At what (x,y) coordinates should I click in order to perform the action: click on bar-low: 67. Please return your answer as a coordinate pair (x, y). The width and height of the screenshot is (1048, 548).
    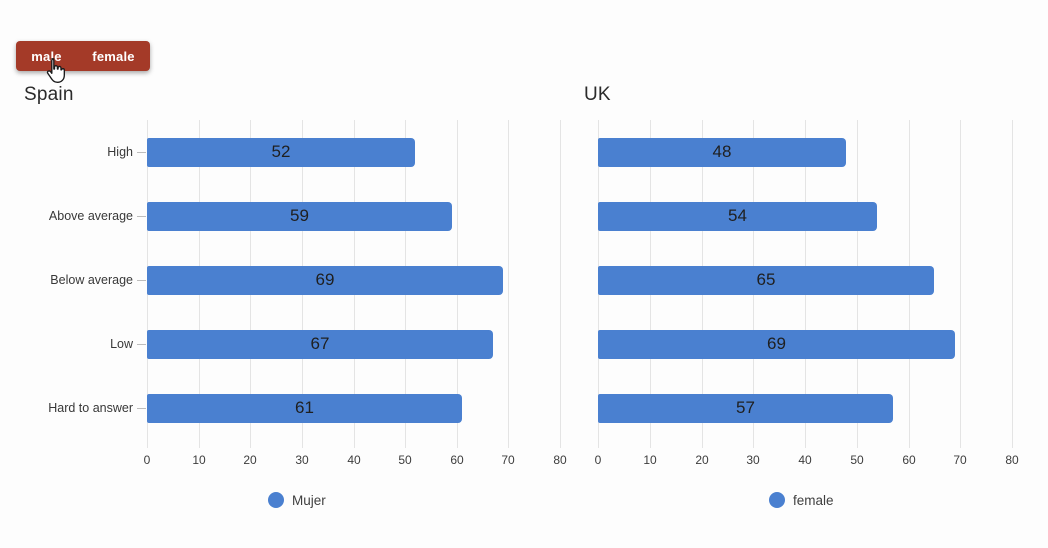
    Looking at the image, I should click on (320, 344).